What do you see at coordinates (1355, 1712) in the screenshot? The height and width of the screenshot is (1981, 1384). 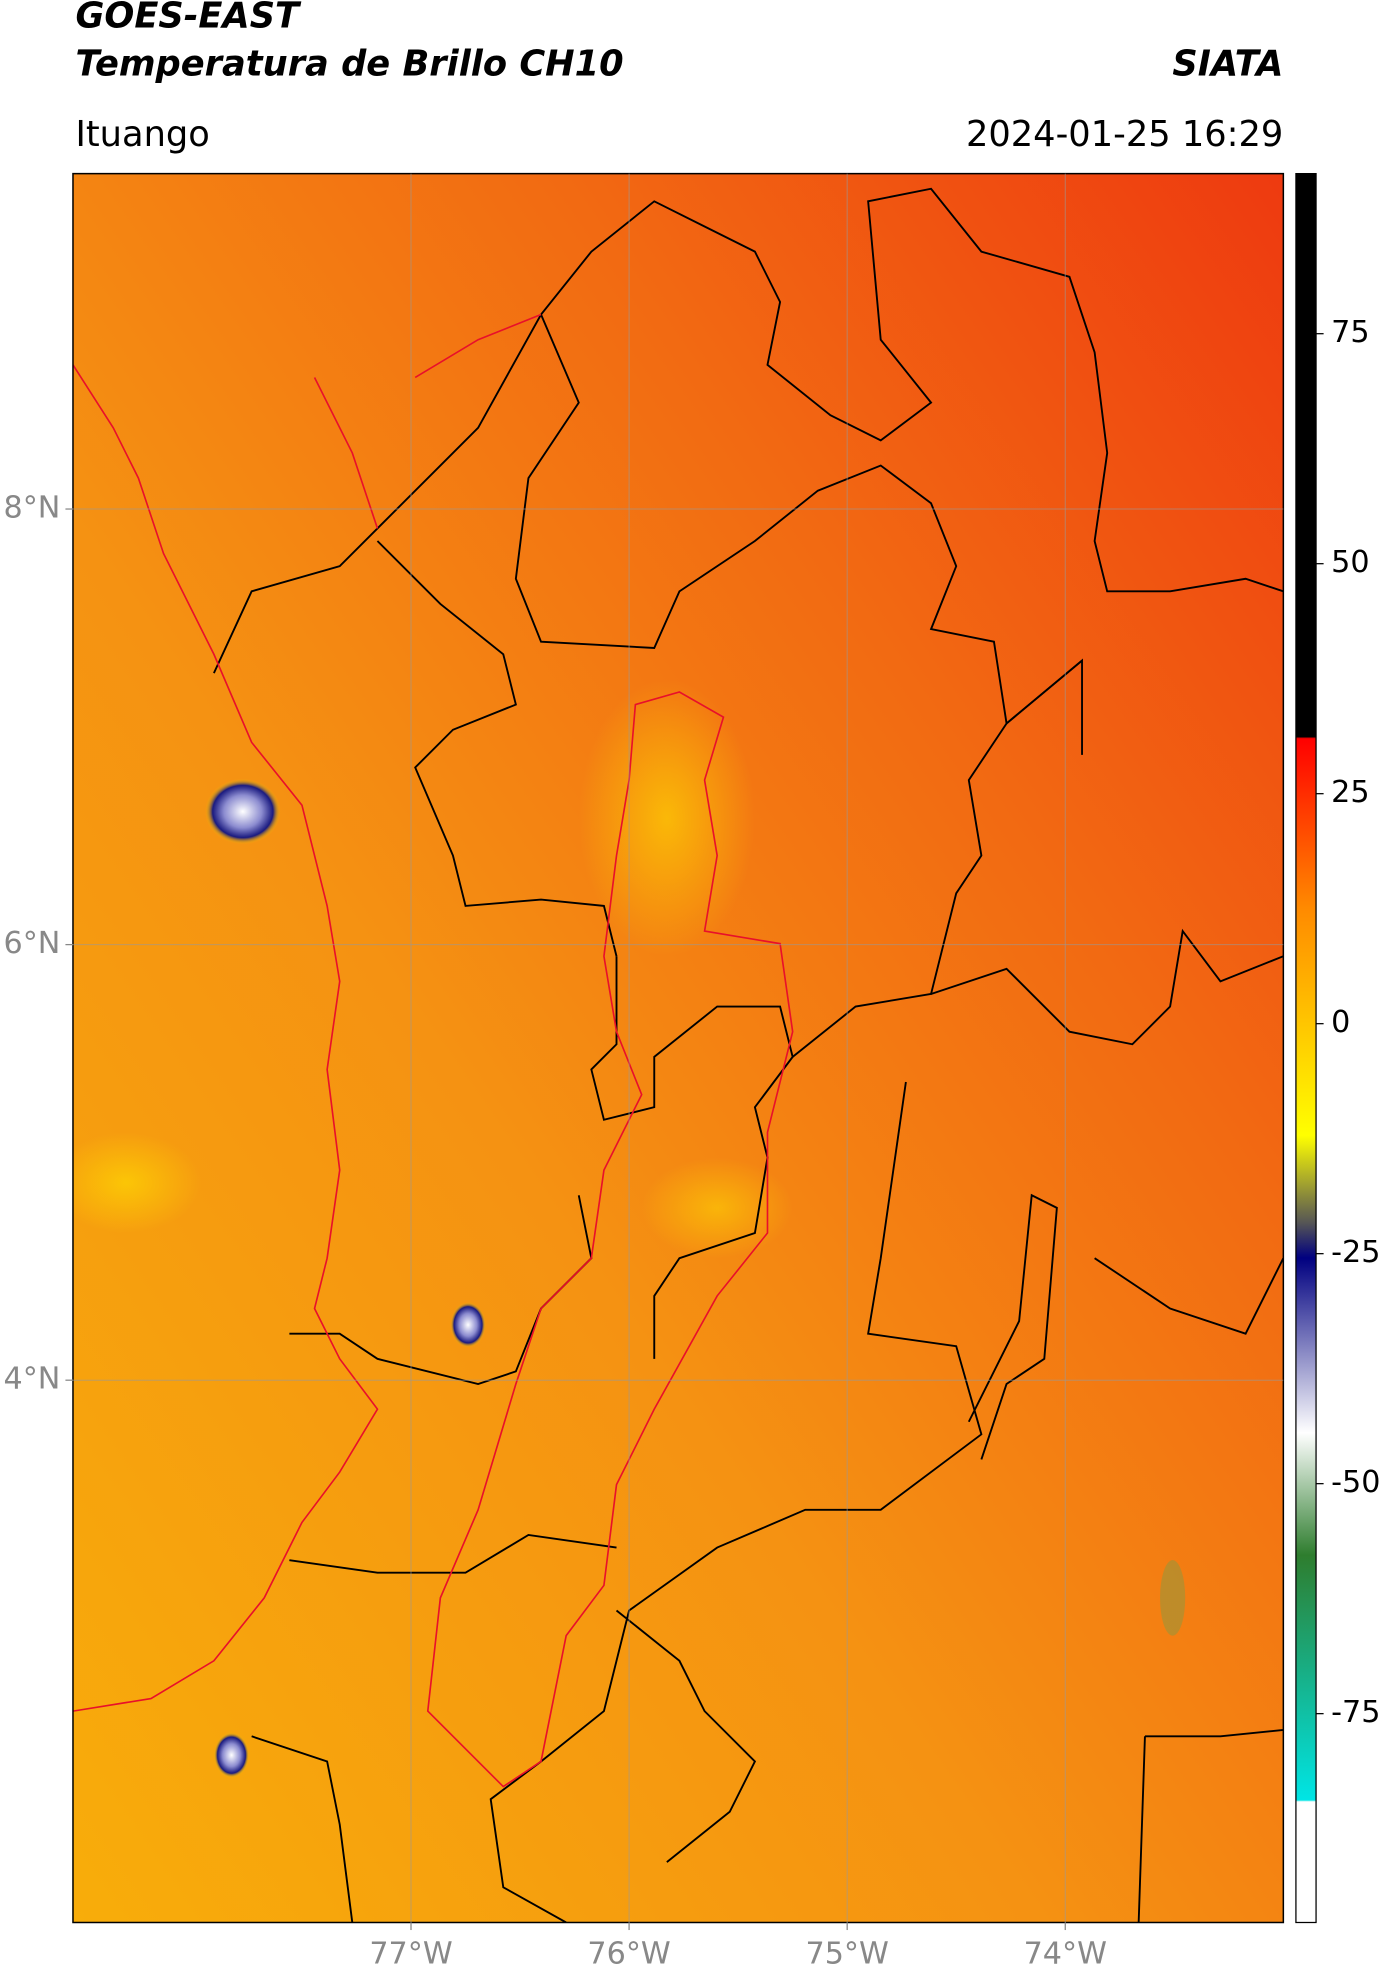 I see `colorbar-tick-label: -75` at bounding box center [1355, 1712].